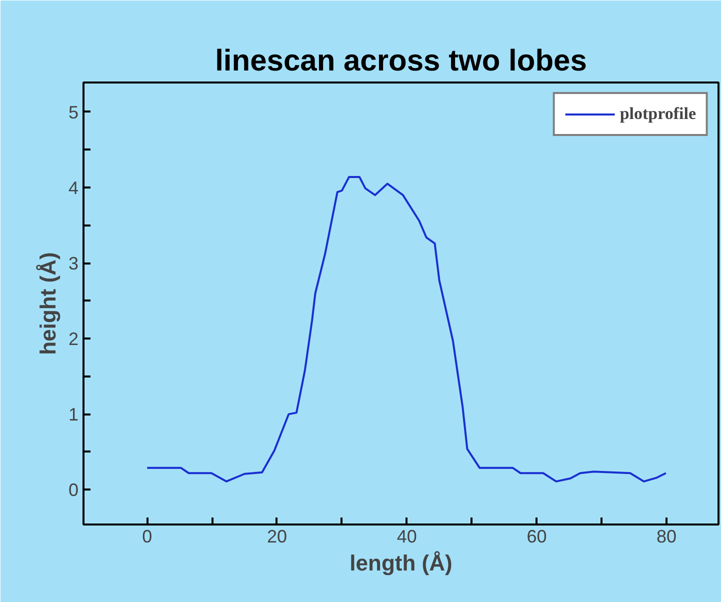 This screenshot has width=721, height=602. I want to click on legend-label: plotprofile, so click(658, 114).